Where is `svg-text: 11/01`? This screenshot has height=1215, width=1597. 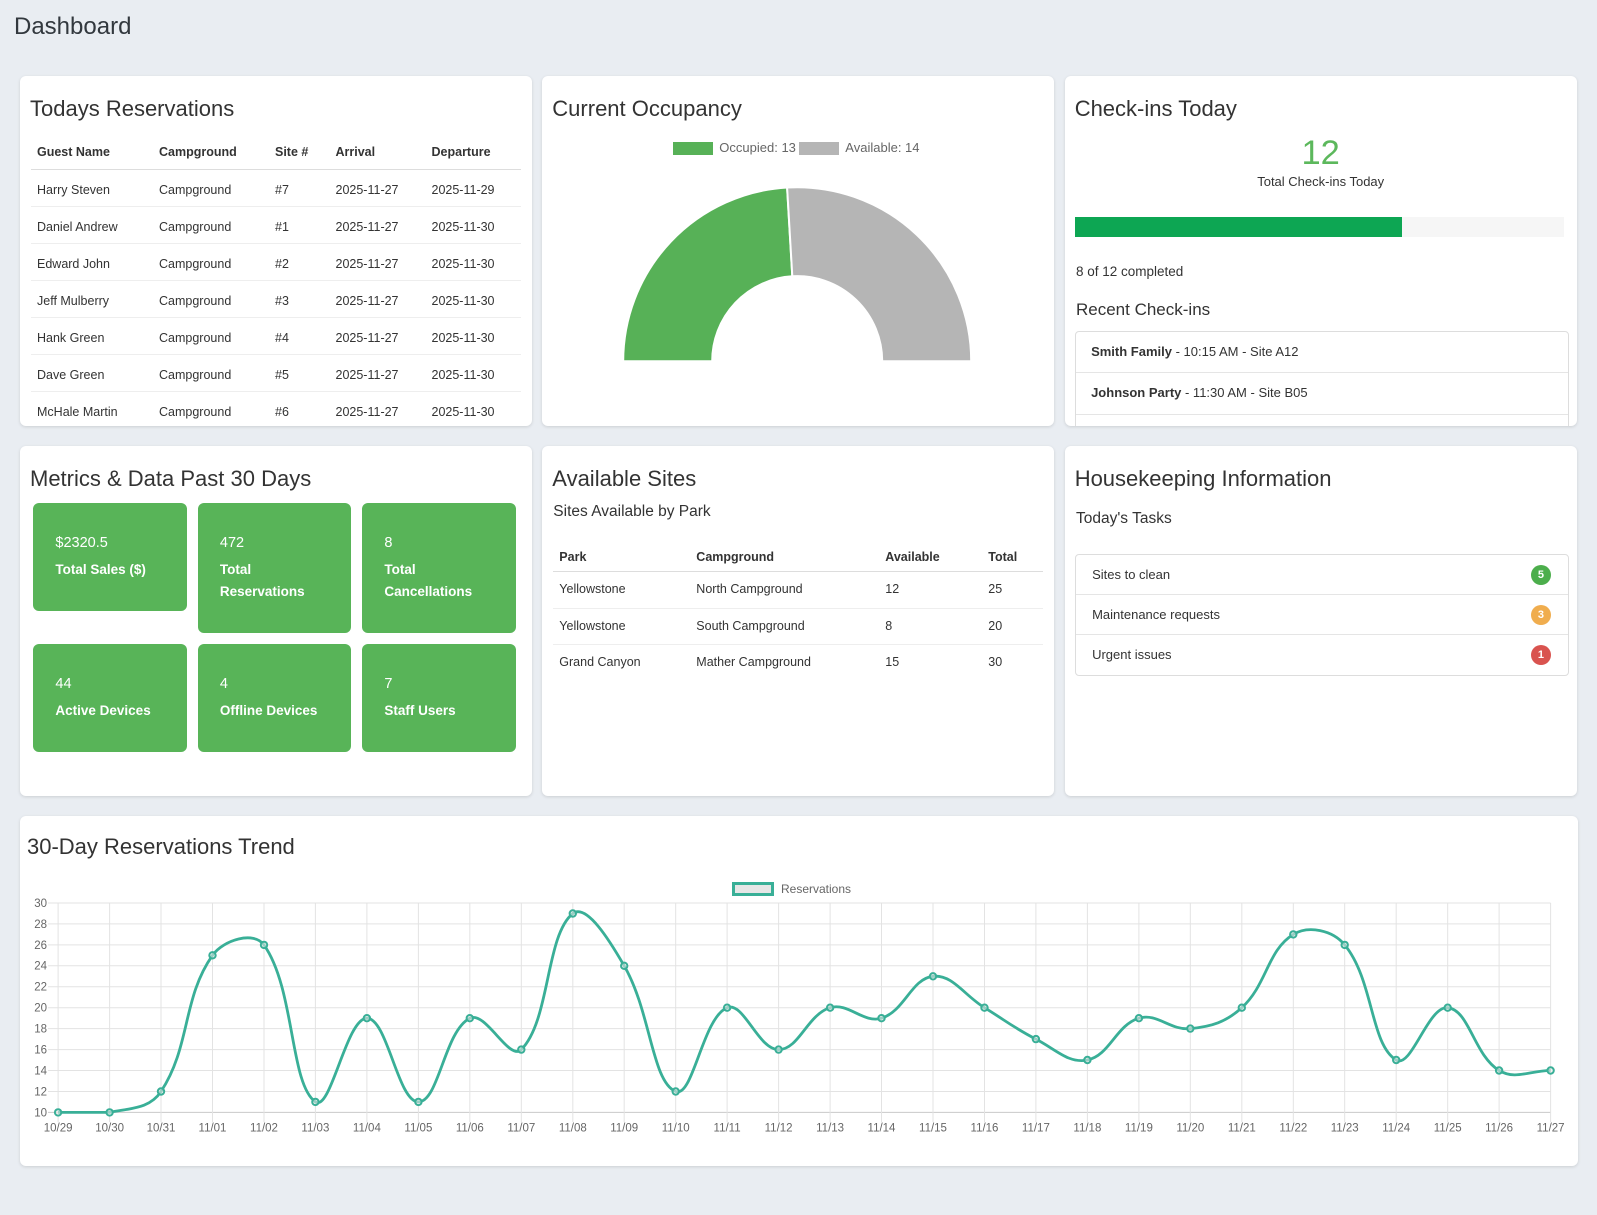
svg-text: 11/01 is located at coordinates (213, 1128).